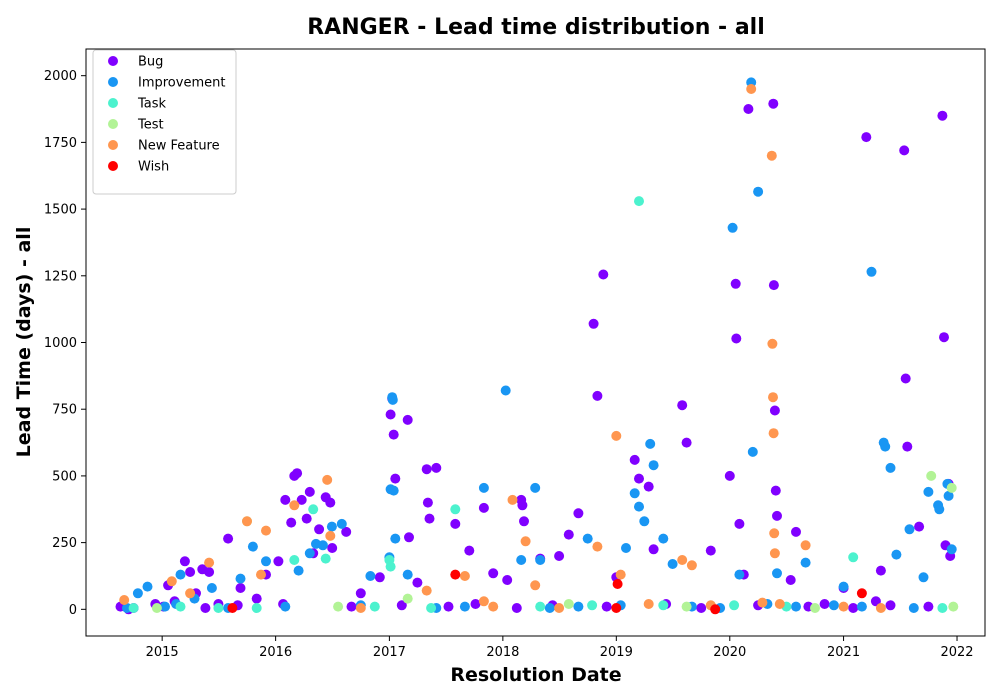 The width and height of the screenshot is (1000, 700). What do you see at coordinates (24, 342) in the screenshot?
I see `y-axis-label: Lead Time (days) - all` at bounding box center [24, 342].